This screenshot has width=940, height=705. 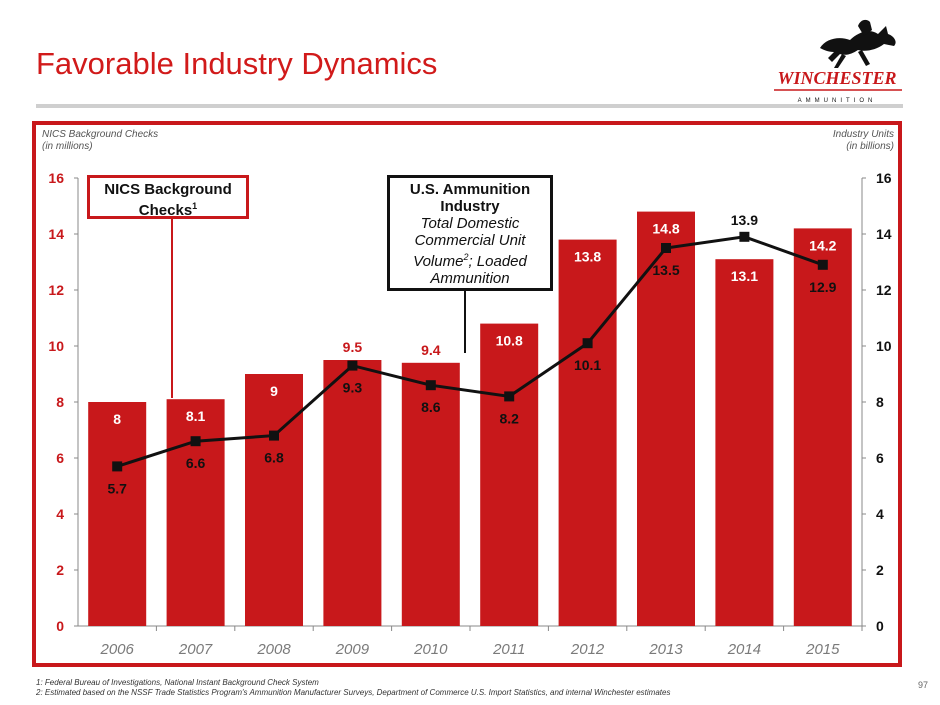 What do you see at coordinates (274, 458) in the screenshot?
I see `line-data-label: 6.8` at bounding box center [274, 458].